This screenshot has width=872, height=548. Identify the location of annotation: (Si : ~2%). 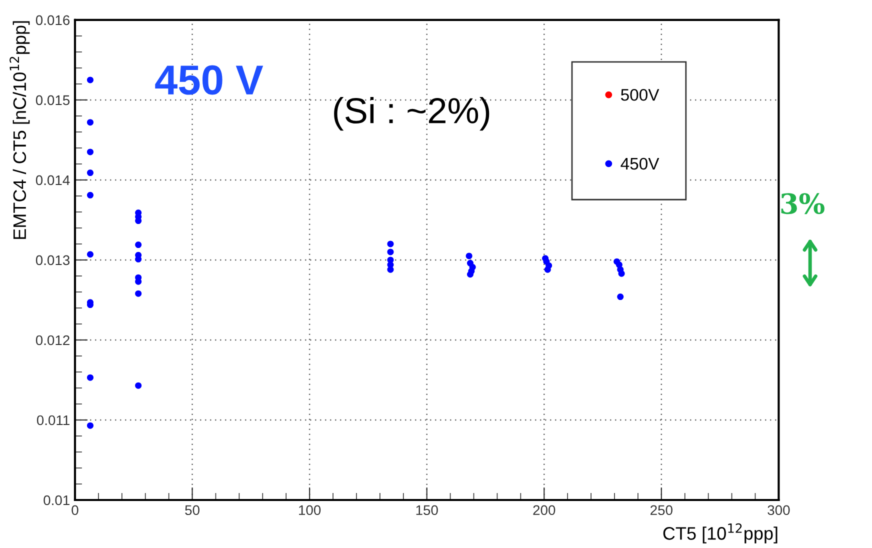
(412, 113).